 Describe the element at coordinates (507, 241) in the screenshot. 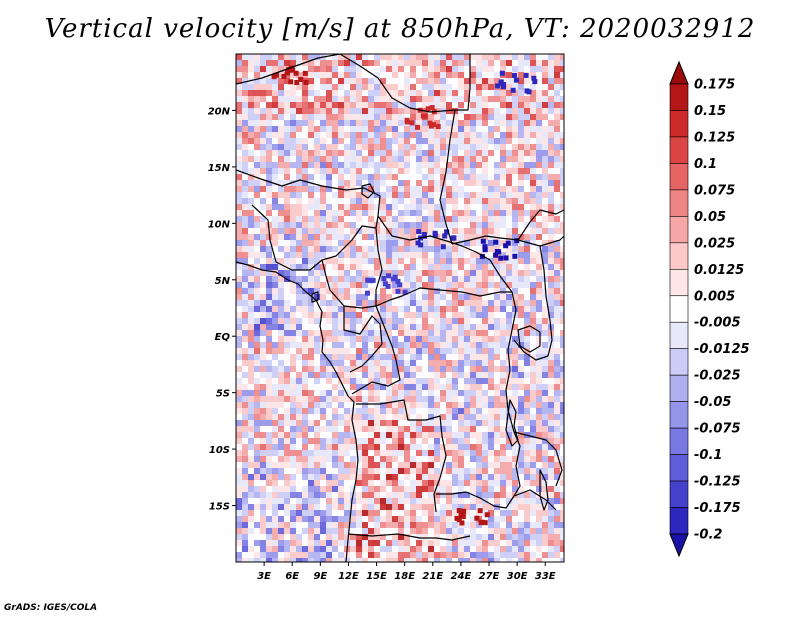

I see `border-south-sudan` at that location.